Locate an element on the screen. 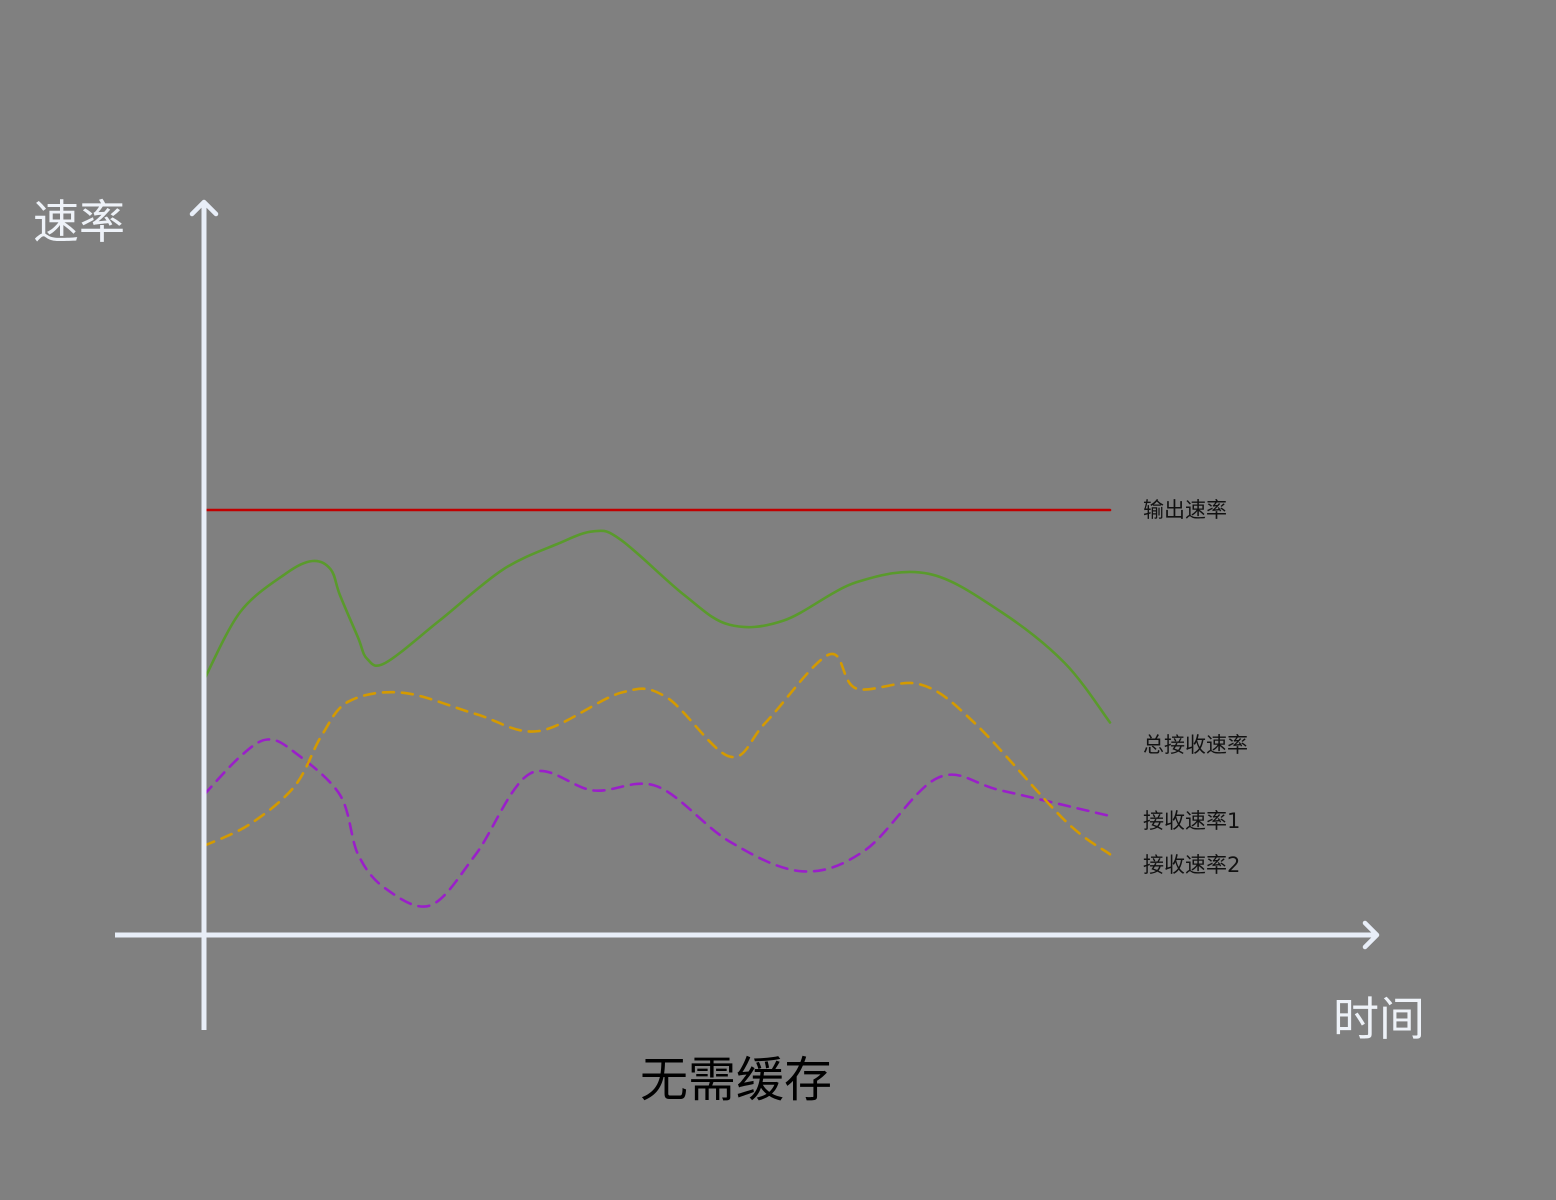  series-line-total-receive-rate is located at coordinates (657, 626).